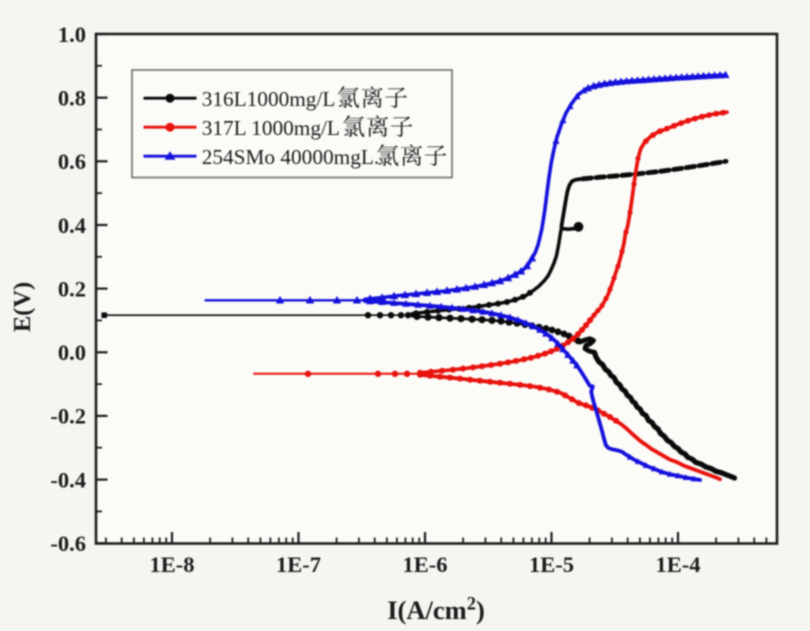  What do you see at coordinates (291, 157) in the screenshot?
I see `svg-text: 254SMo 40000mgL.` at bounding box center [291, 157].